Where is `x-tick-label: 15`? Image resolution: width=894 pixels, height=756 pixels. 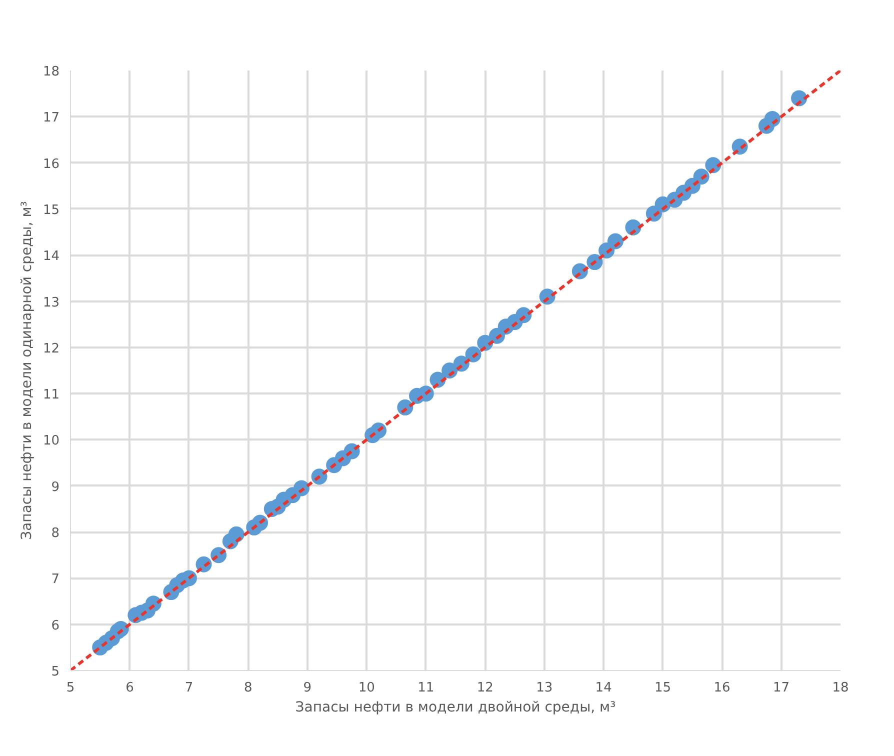 x-tick-label: 15 is located at coordinates (663, 688).